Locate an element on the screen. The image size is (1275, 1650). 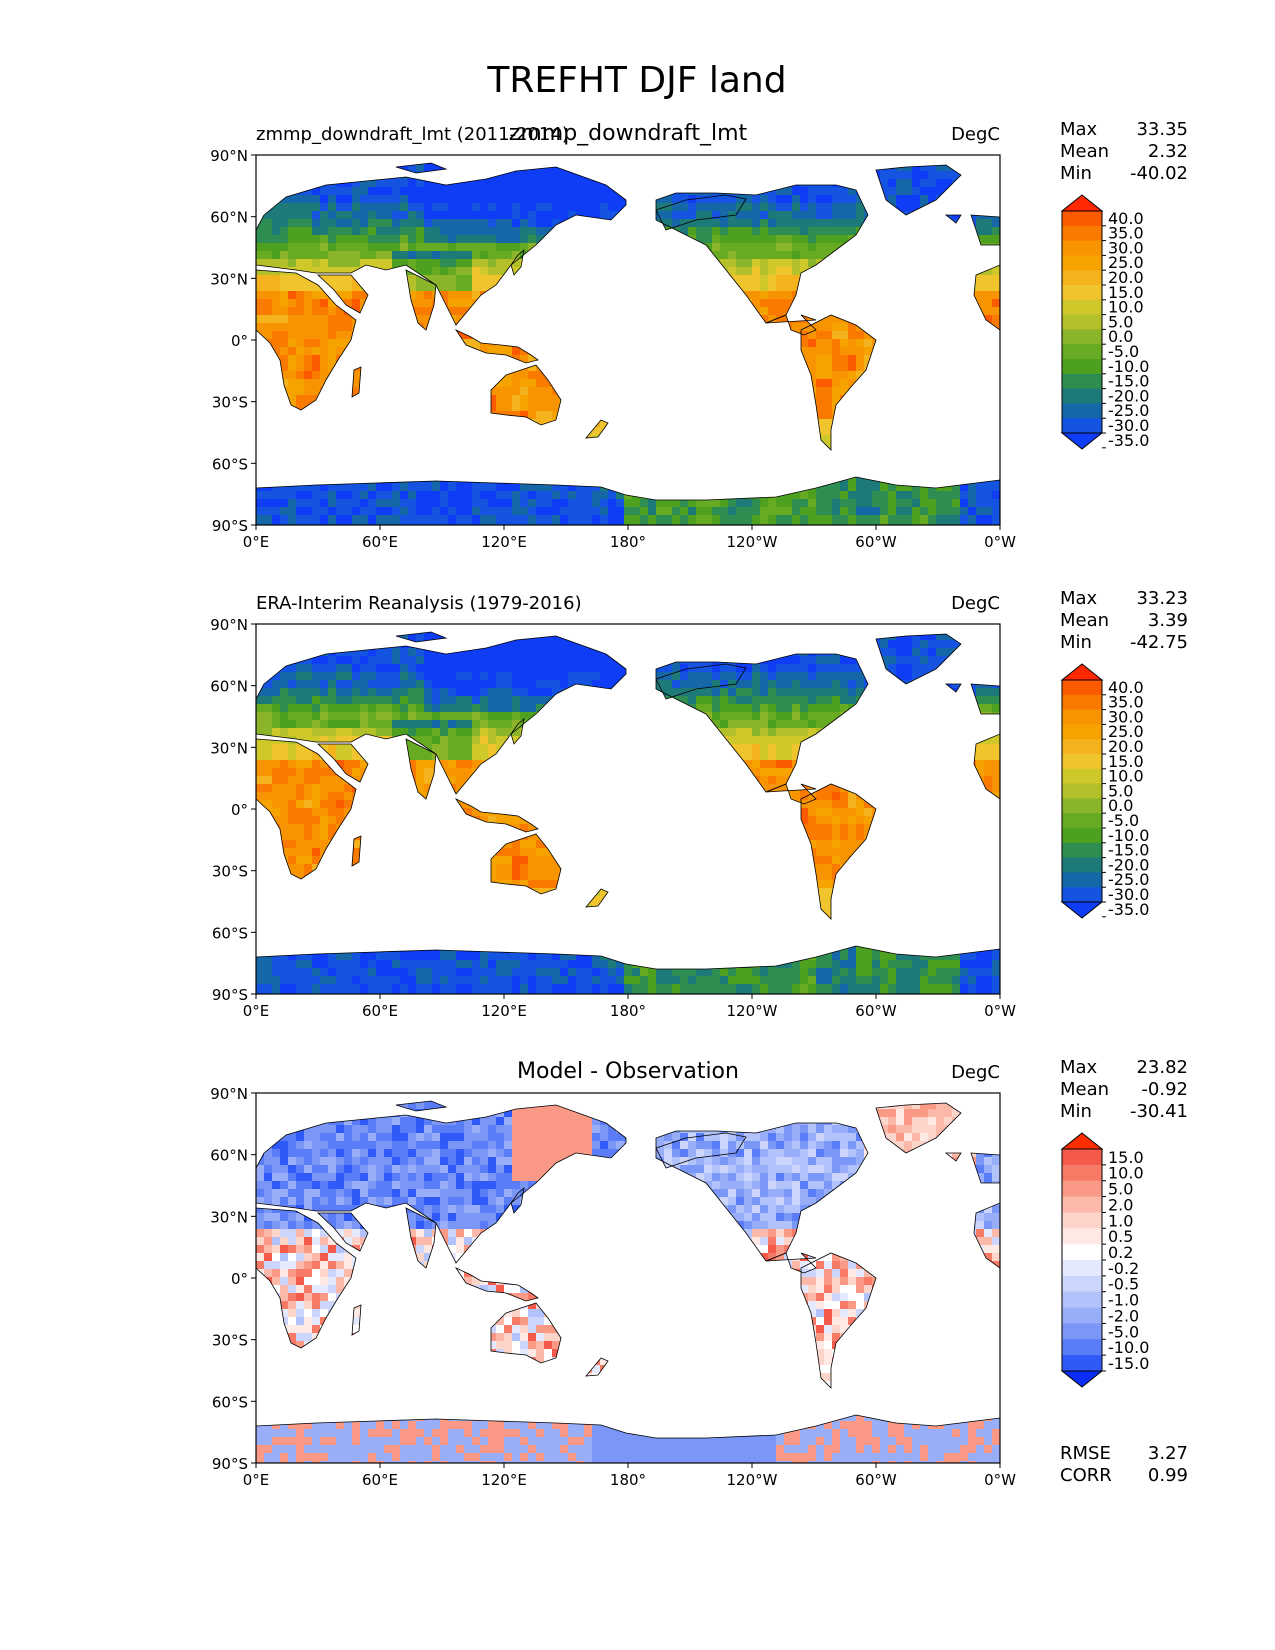
colorbar-tick-label: 35.0 is located at coordinates (1126, 233).